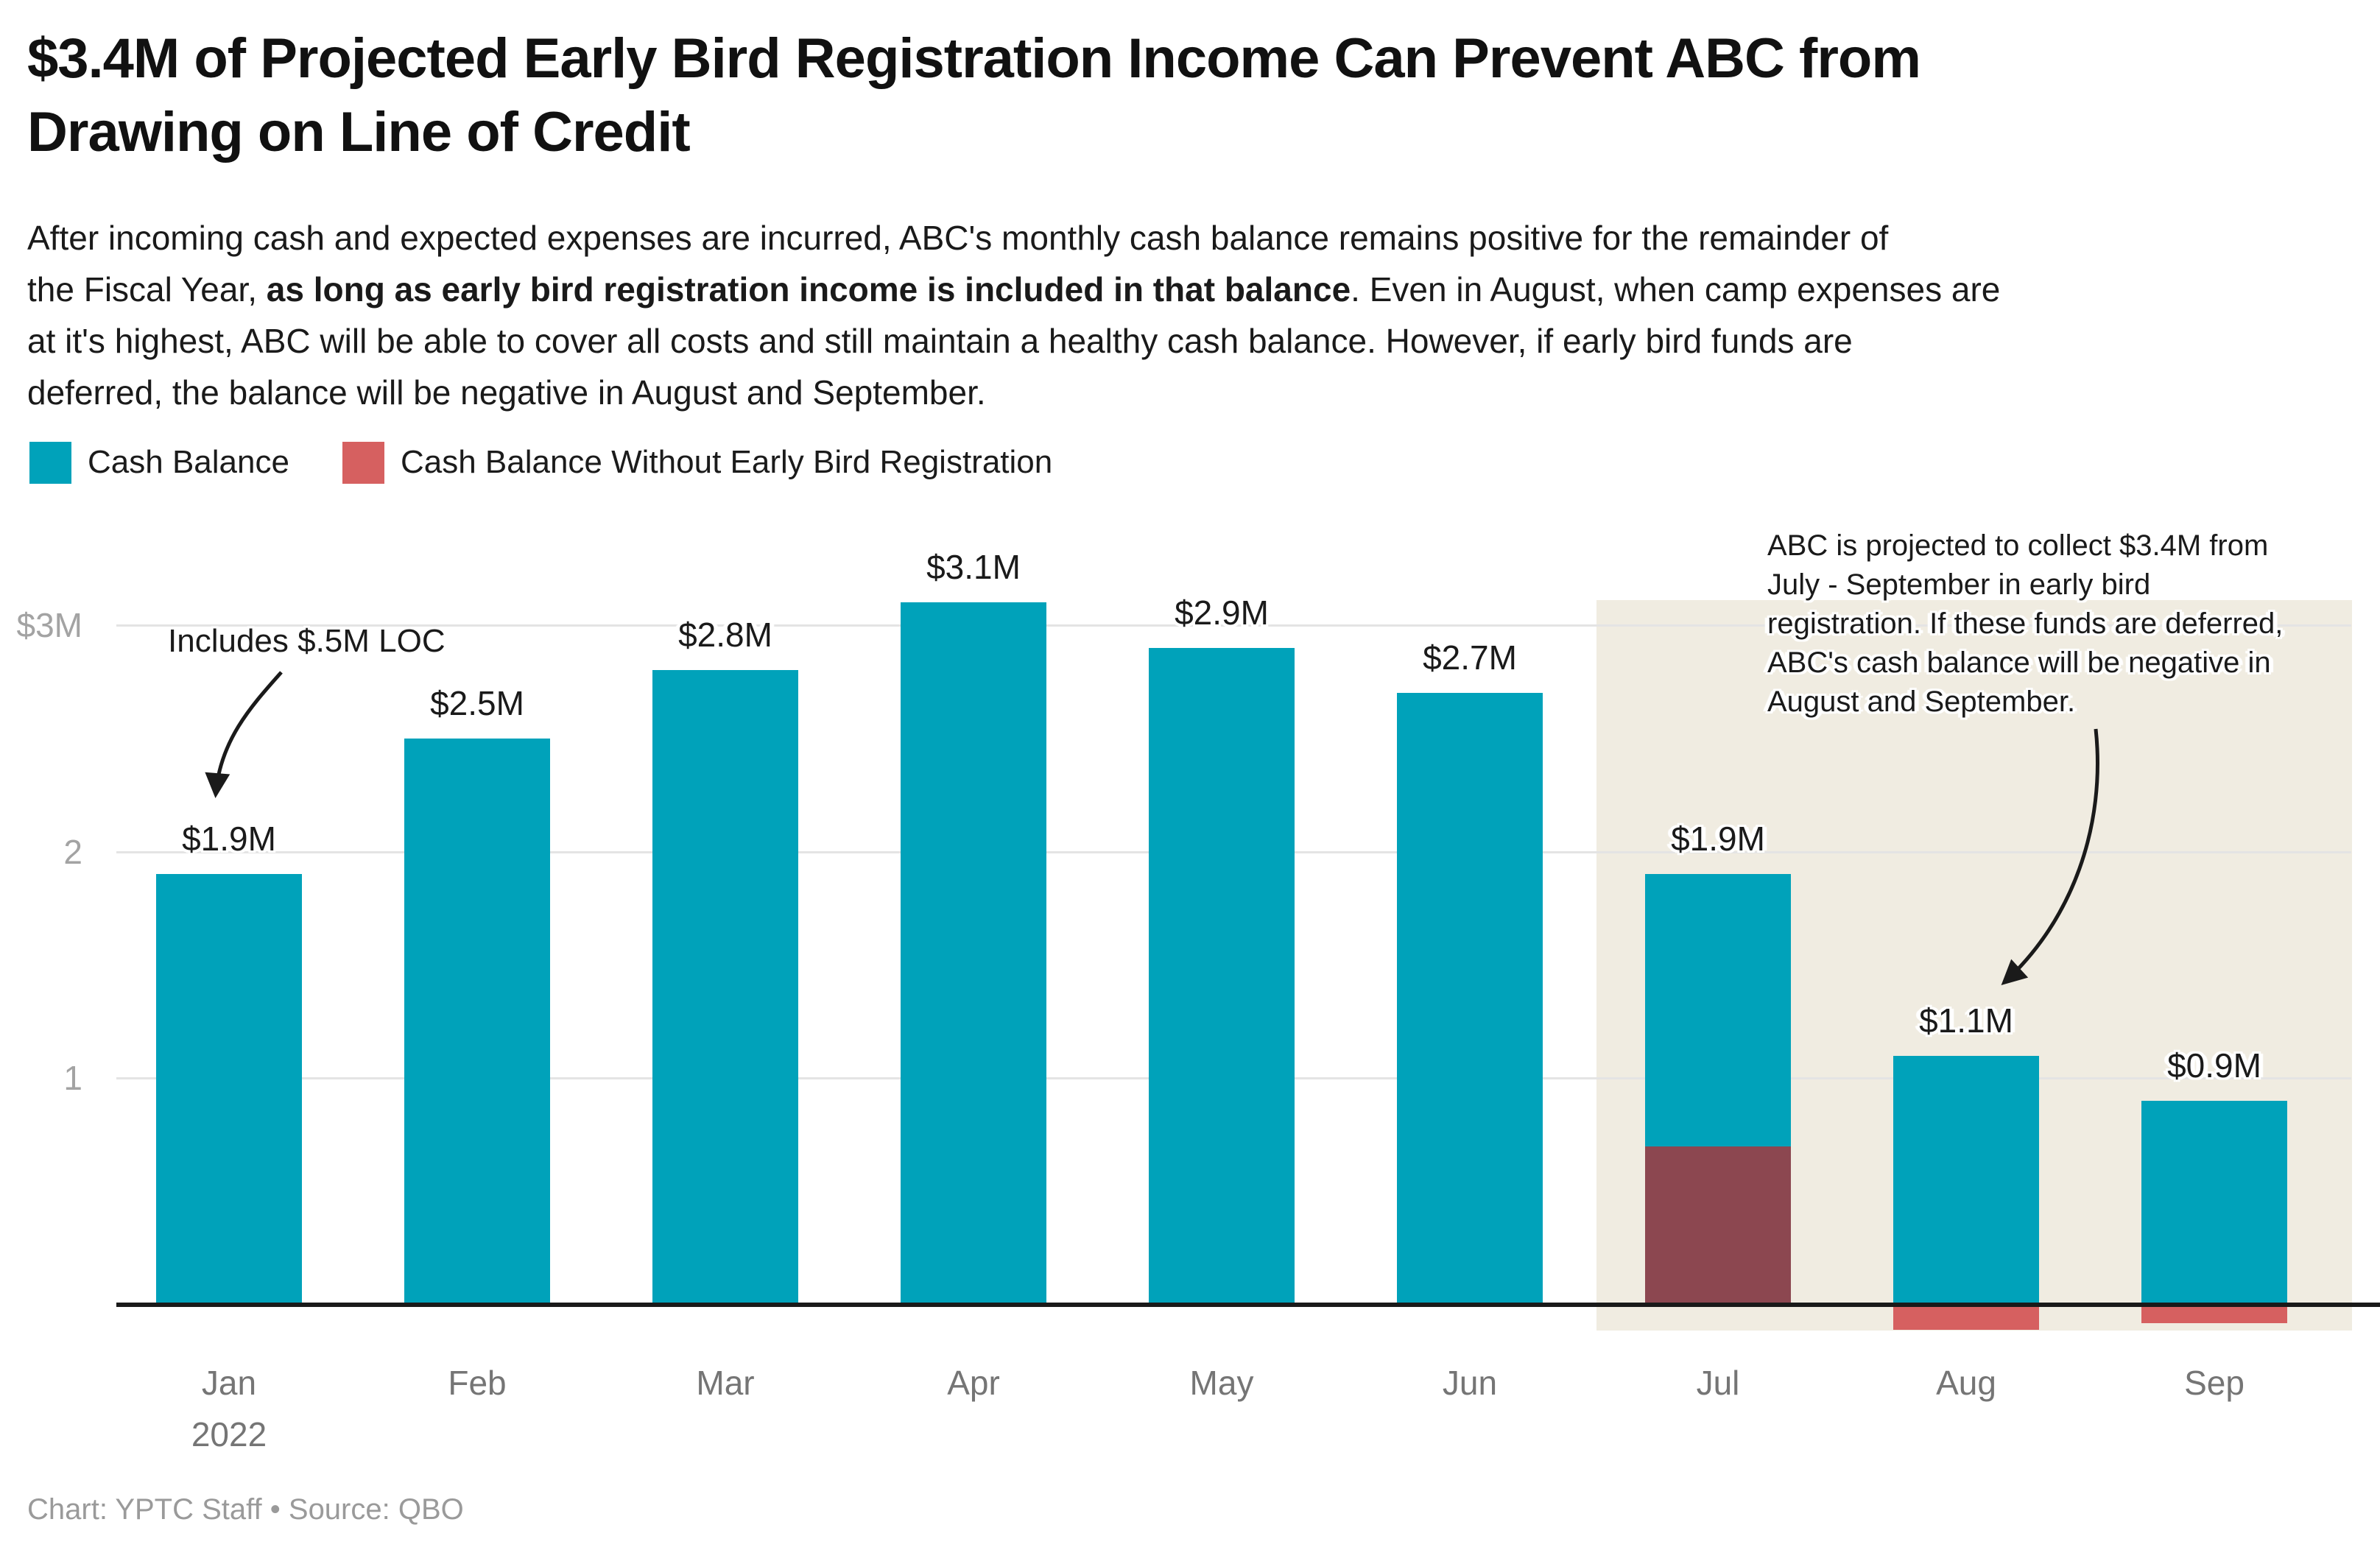 Image resolution: width=2380 pixels, height=1561 pixels. I want to click on x-axis-label-feb: Feb, so click(477, 1383).